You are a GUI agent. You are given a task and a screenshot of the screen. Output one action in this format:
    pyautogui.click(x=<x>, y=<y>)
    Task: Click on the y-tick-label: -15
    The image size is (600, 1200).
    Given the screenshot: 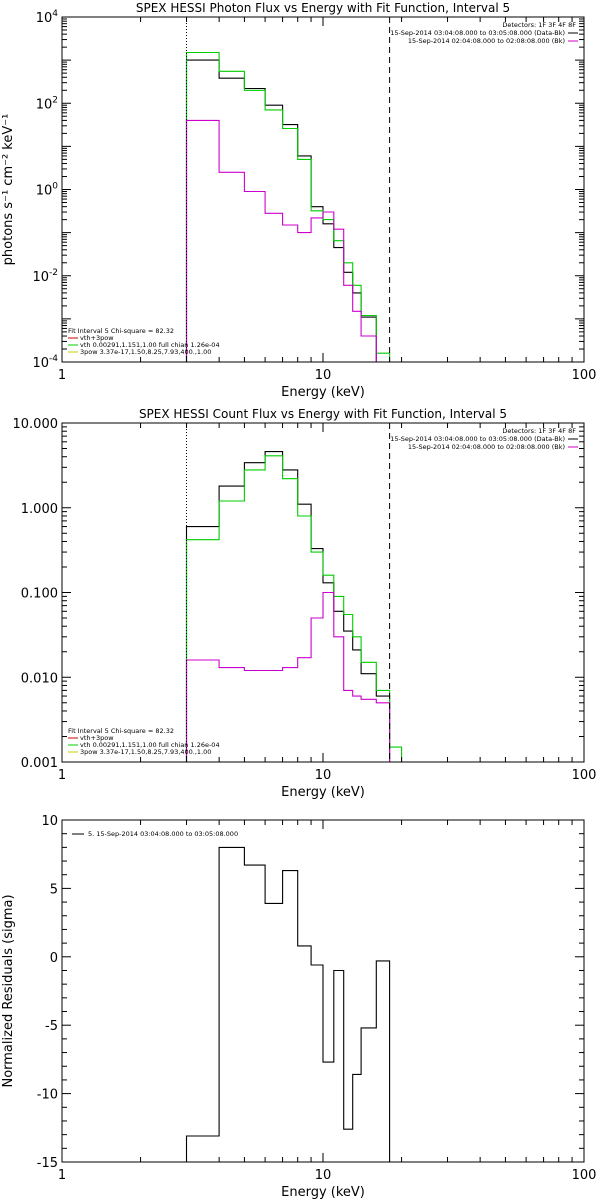 What is the action you would take?
    pyautogui.click(x=47, y=1163)
    